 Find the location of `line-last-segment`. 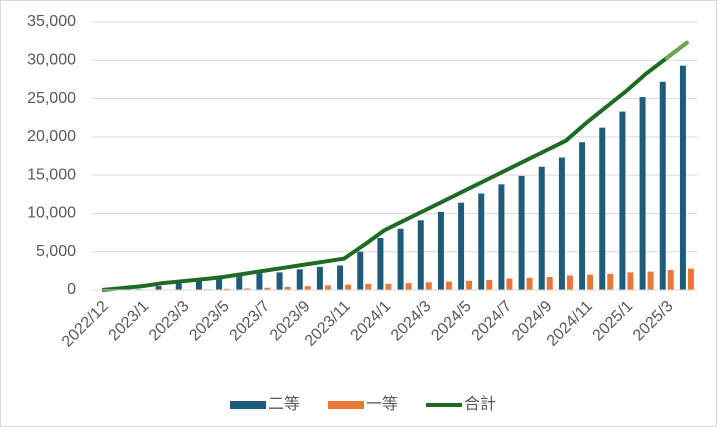

line-last-segment is located at coordinates (676, 50).